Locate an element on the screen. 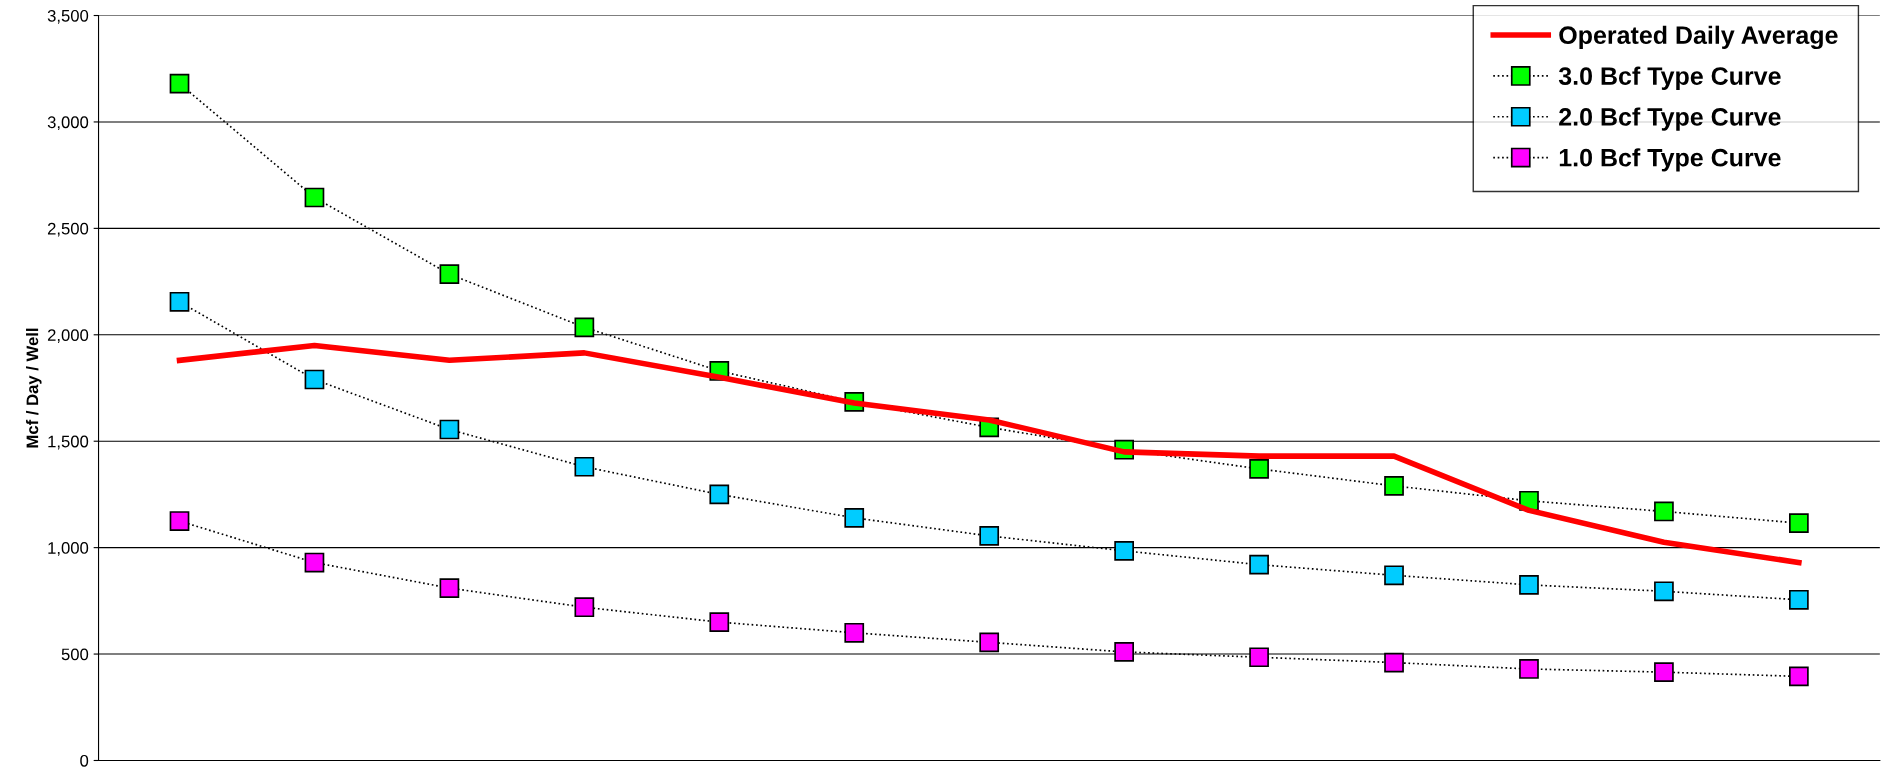  y-tick-label: 1,000 is located at coordinates (68, 549).